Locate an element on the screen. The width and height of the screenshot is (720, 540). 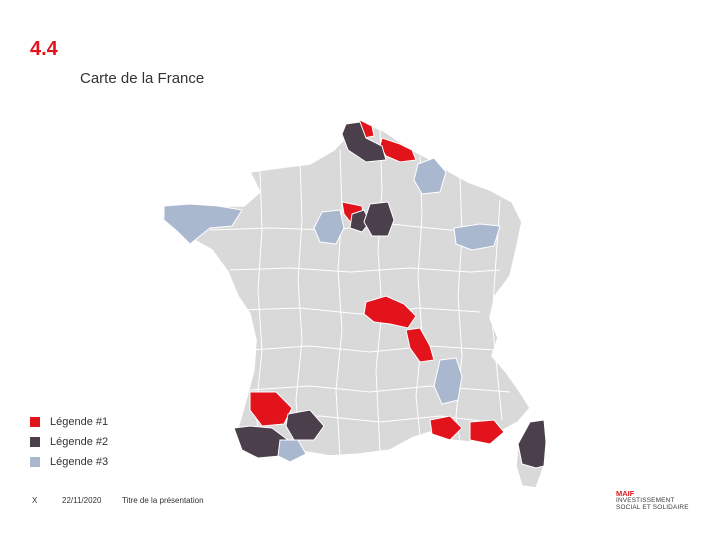
brand-line-1: INVESTISSEMENT is located at coordinates (645, 500).